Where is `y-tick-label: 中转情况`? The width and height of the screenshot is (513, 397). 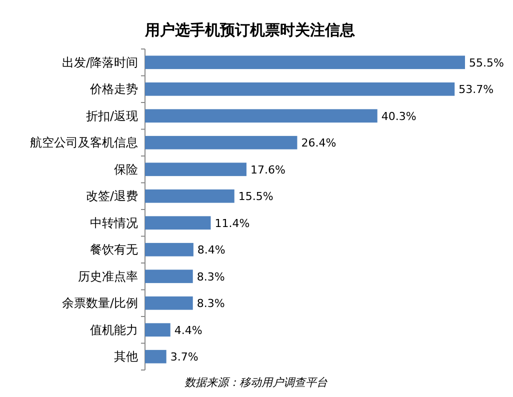
y-tick-label: 中转情况 is located at coordinates (114, 223).